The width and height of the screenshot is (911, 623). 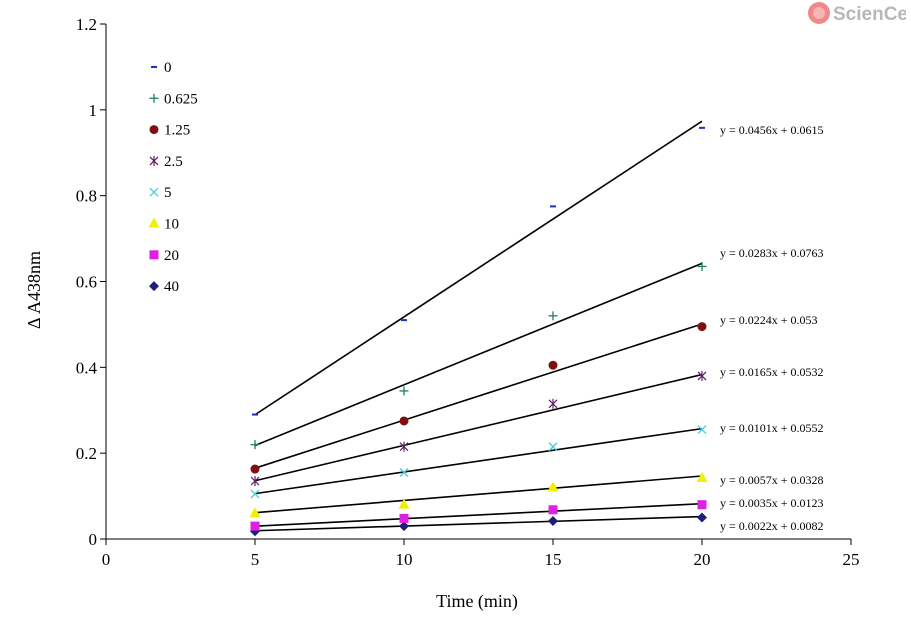 What do you see at coordinates (86, 24) in the screenshot?
I see `y-tick-label: 1.2` at bounding box center [86, 24].